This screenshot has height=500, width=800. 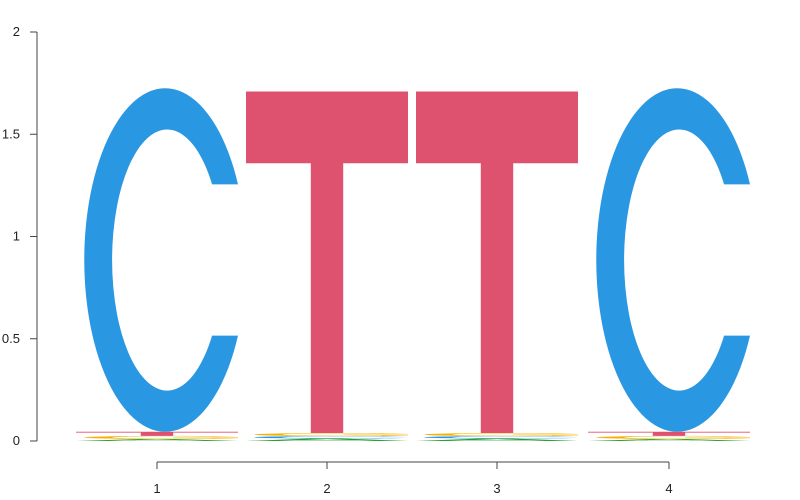 What do you see at coordinates (496, 488) in the screenshot?
I see `x-tick-label: 3` at bounding box center [496, 488].